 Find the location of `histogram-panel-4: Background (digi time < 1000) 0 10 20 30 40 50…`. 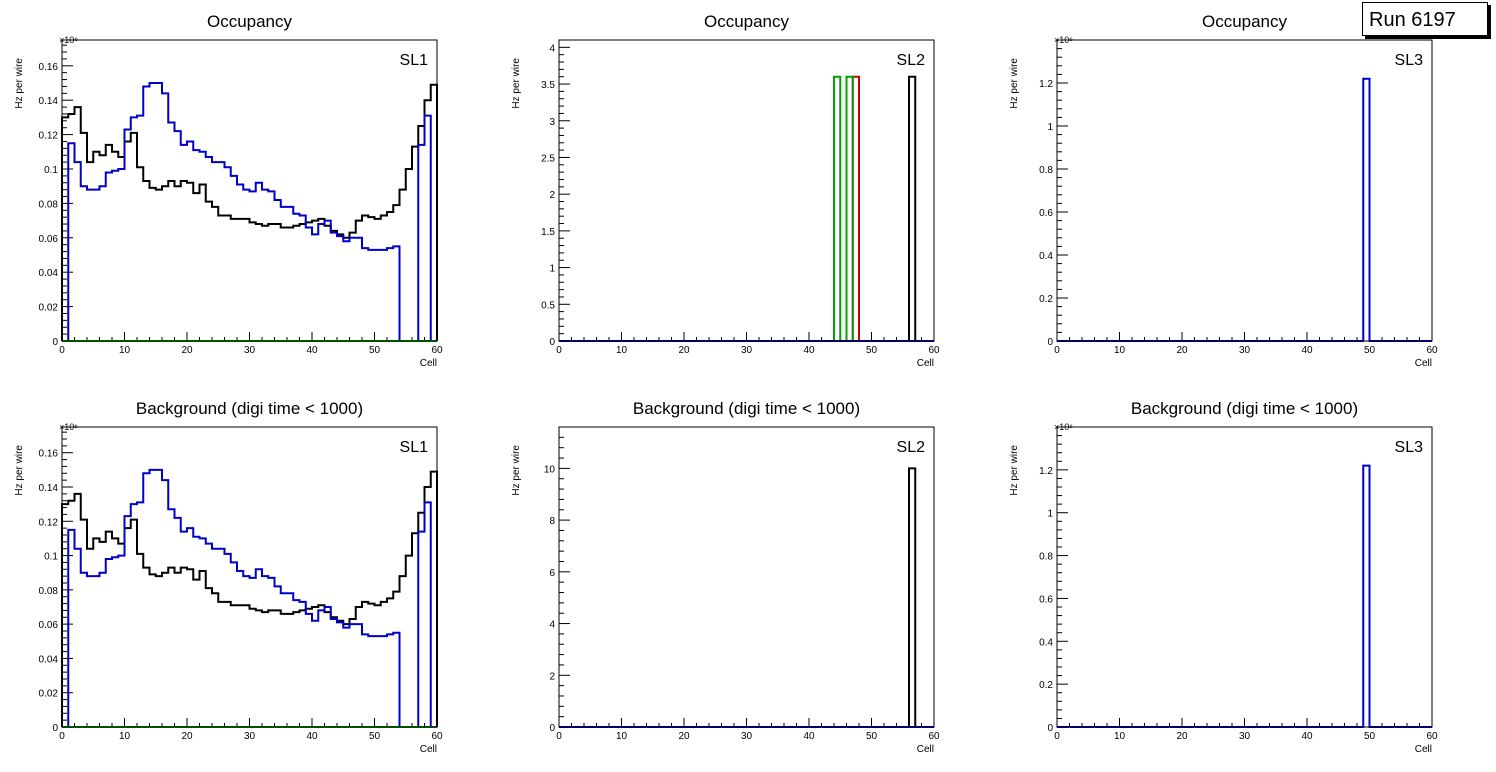

histogram-panel-4: Background (digi time < 1000) 0 10 20 30 40 50… is located at coordinates (228, 577).